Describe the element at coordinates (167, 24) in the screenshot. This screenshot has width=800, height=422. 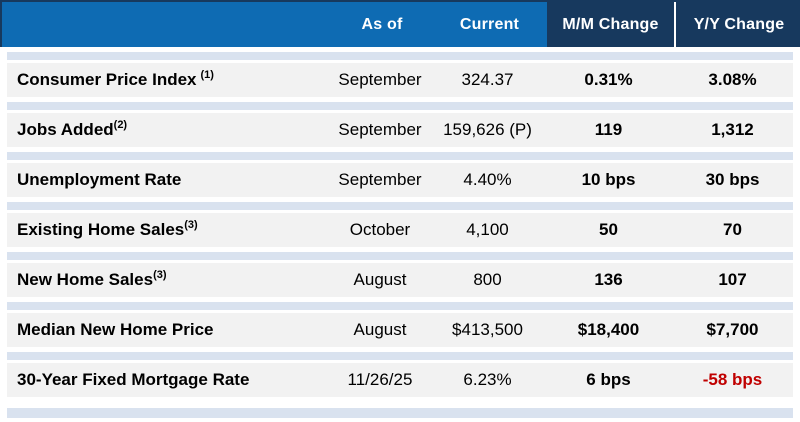
I see `header-cell-label` at that location.